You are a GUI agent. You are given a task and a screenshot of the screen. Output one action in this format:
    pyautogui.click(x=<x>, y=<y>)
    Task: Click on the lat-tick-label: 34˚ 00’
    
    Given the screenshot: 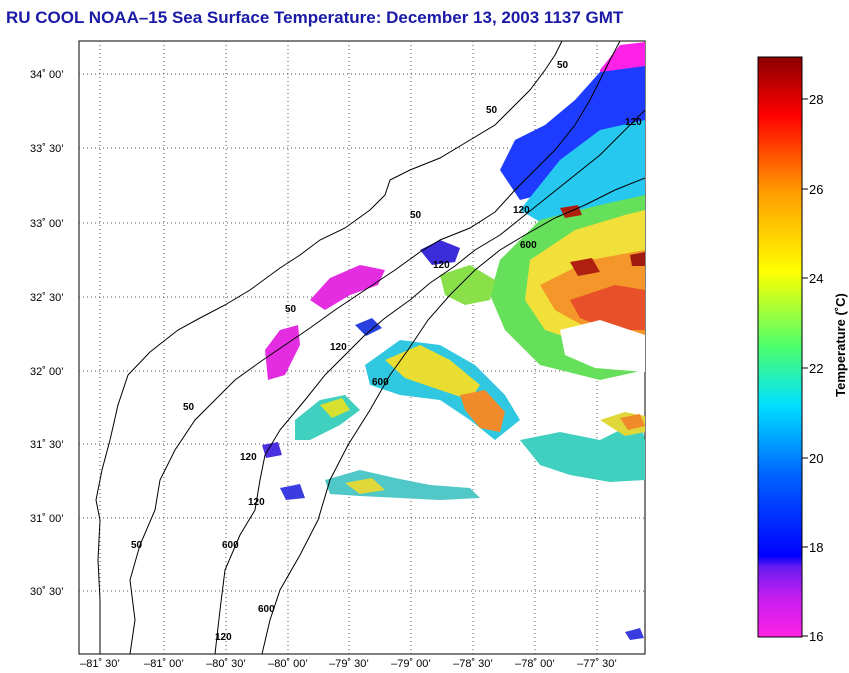 What is the action you would take?
    pyautogui.click(x=47, y=75)
    